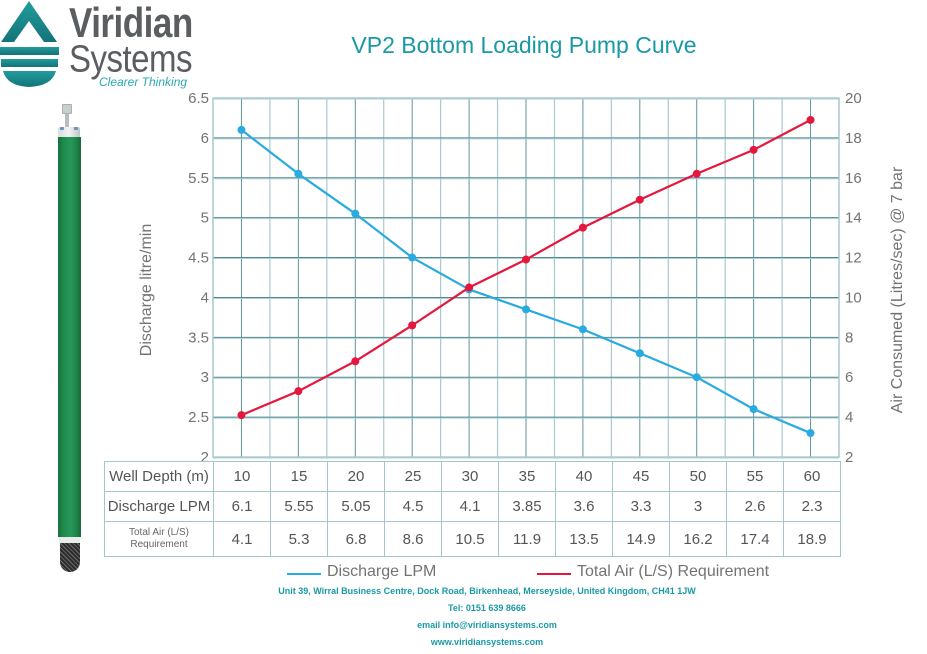 The height and width of the screenshot is (654, 927). Describe the element at coordinates (67, 109) in the screenshot. I see `pump-top-cap` at that location.